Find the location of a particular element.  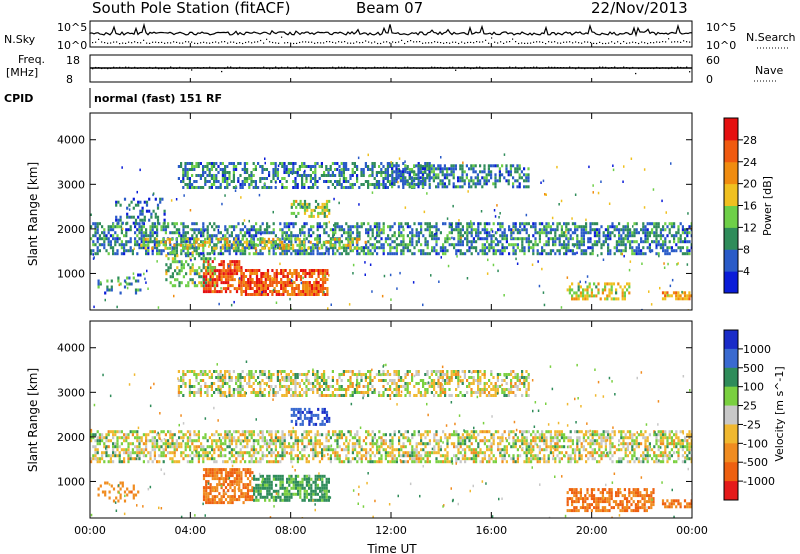

freq-label: Freq. is located at coordinates (31, 59).